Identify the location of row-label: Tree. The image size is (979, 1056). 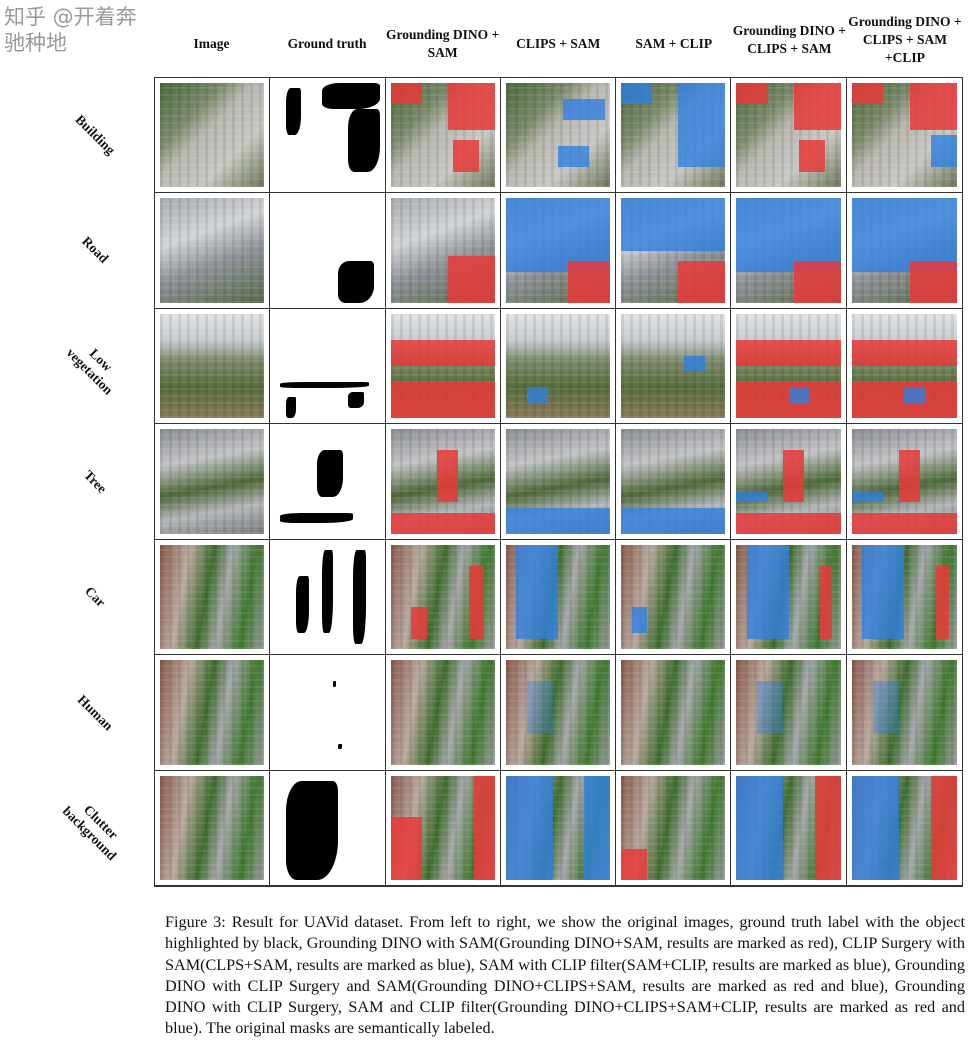
(95, 481).